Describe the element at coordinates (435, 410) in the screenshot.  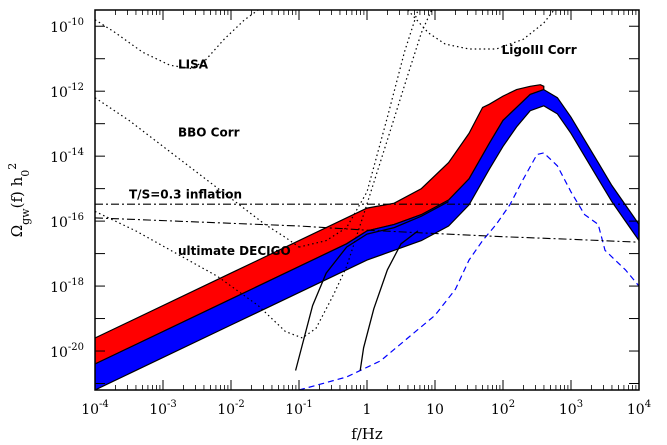
I see `x-tick-label: 10` at that location.